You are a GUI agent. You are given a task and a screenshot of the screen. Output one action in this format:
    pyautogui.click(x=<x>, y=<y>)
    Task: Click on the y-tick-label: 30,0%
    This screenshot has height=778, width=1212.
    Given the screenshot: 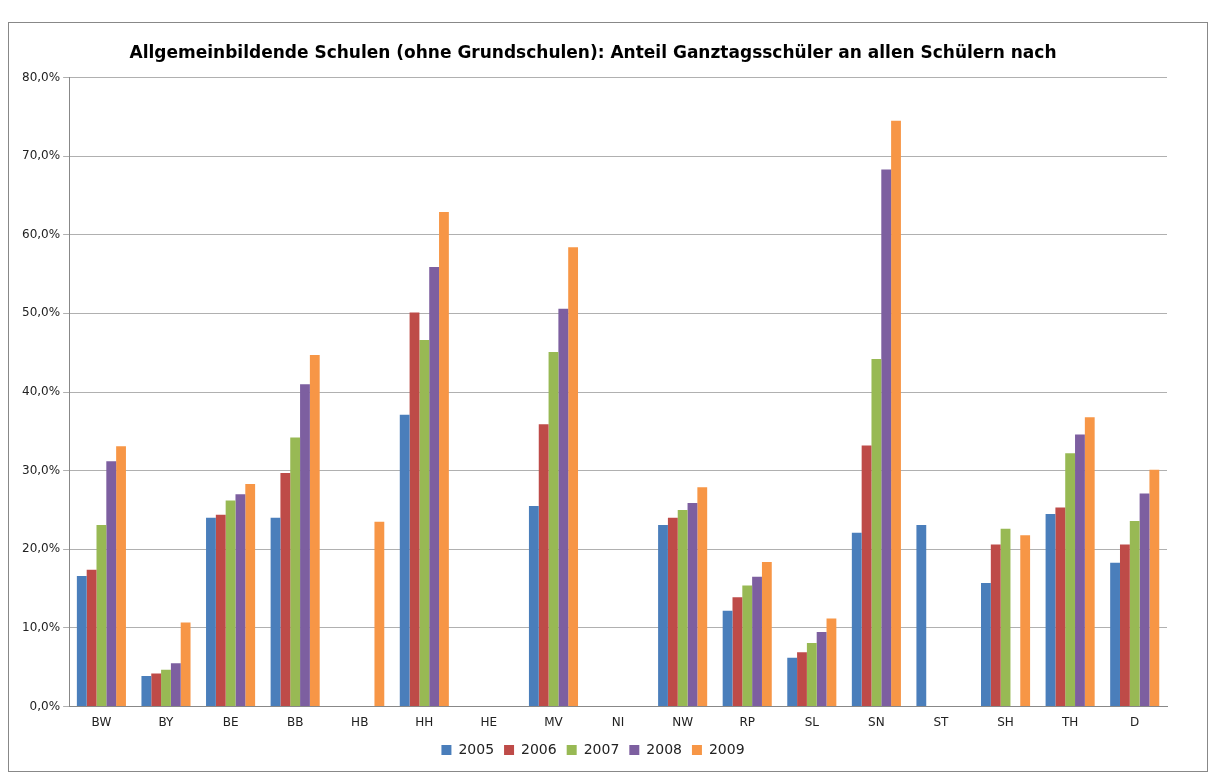 What is the action you would take?
    pyautogui.click(x=41, y=469)
    